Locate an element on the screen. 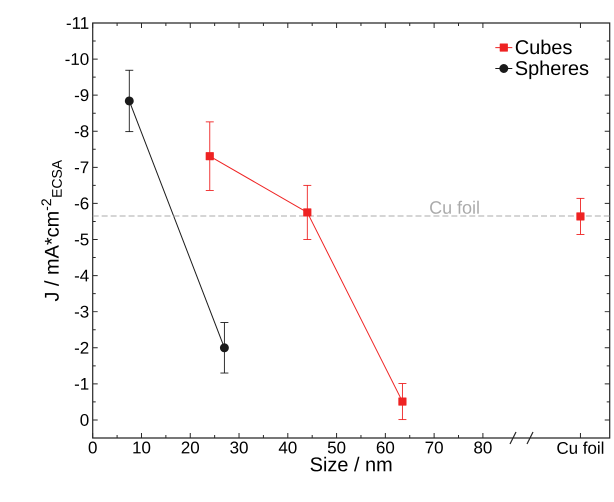  x-tick-label: 60 is located at coordinates (385, 448).